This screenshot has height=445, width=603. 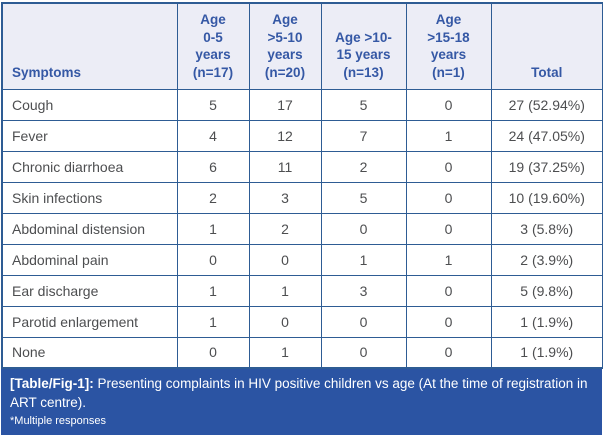 I want to click on value-cell: 17, so click(x=285, y=104).